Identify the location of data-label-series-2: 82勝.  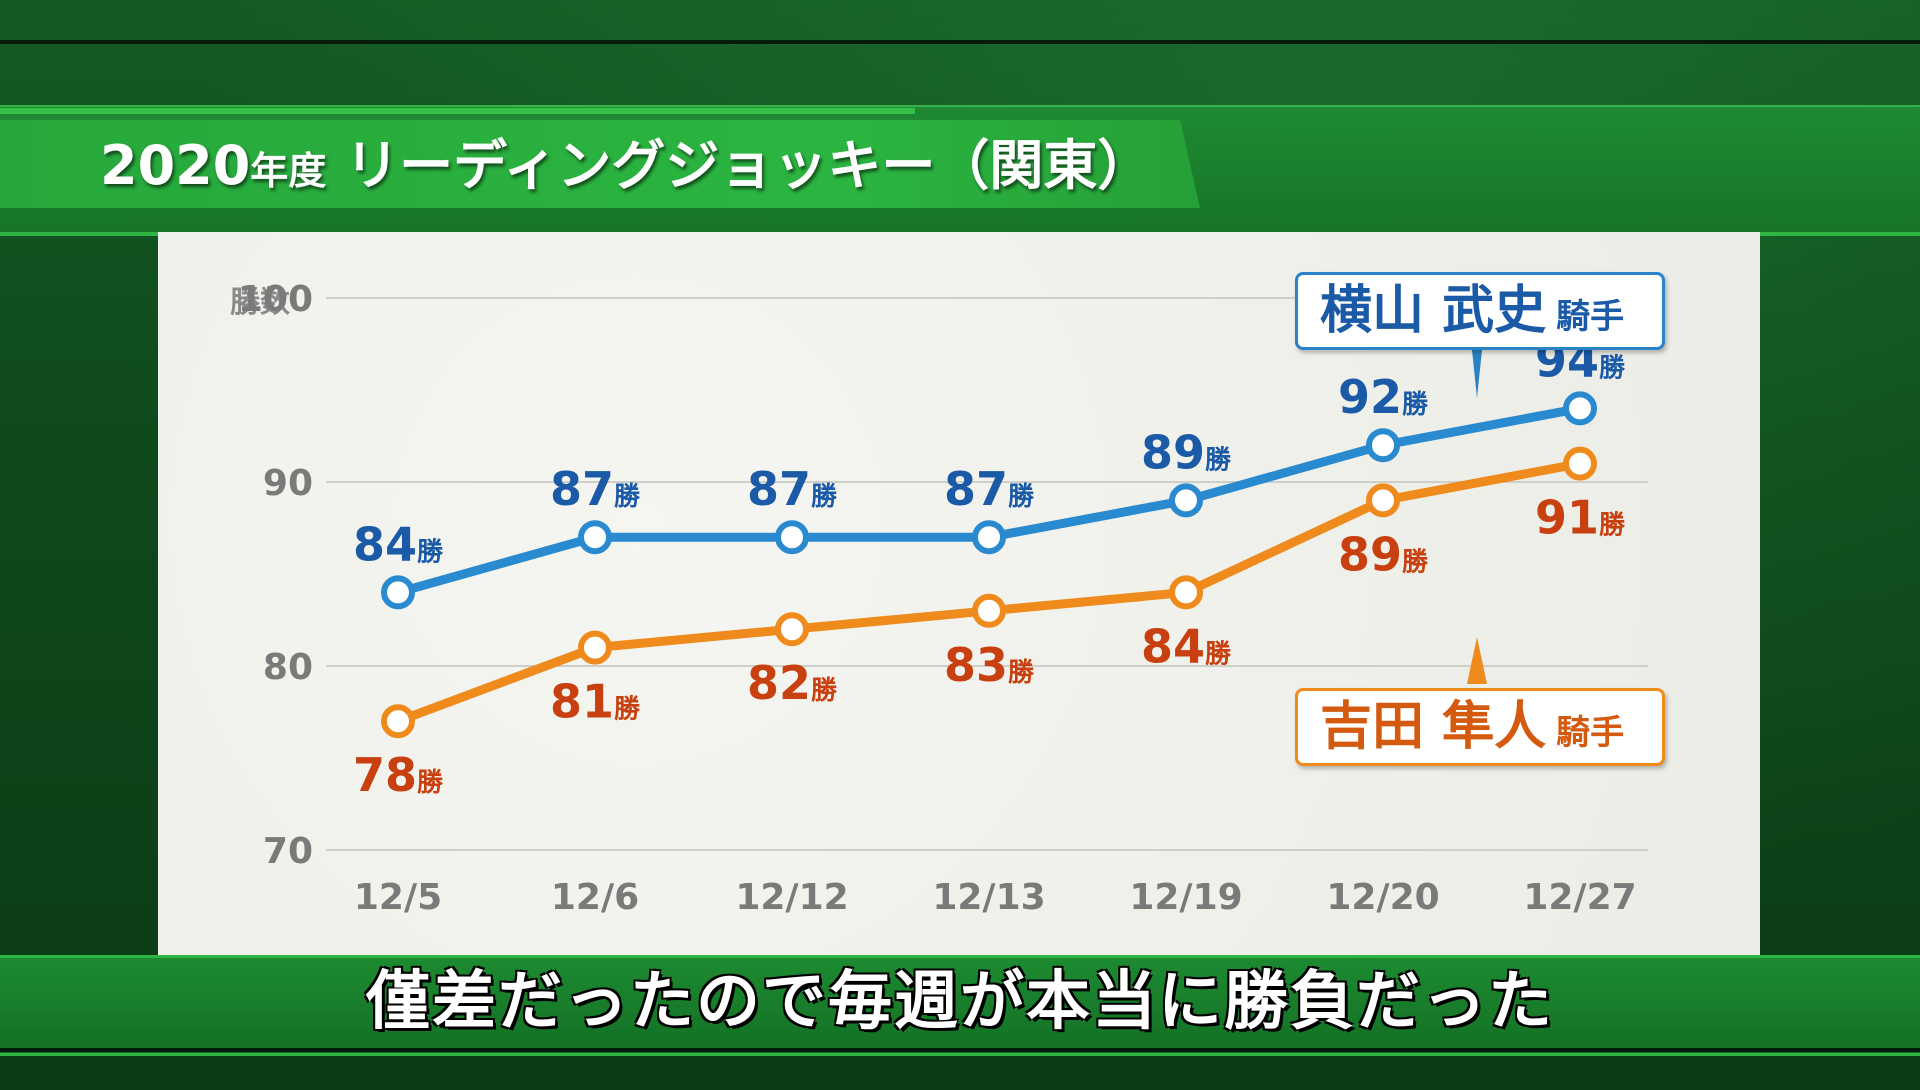
(792, 683).